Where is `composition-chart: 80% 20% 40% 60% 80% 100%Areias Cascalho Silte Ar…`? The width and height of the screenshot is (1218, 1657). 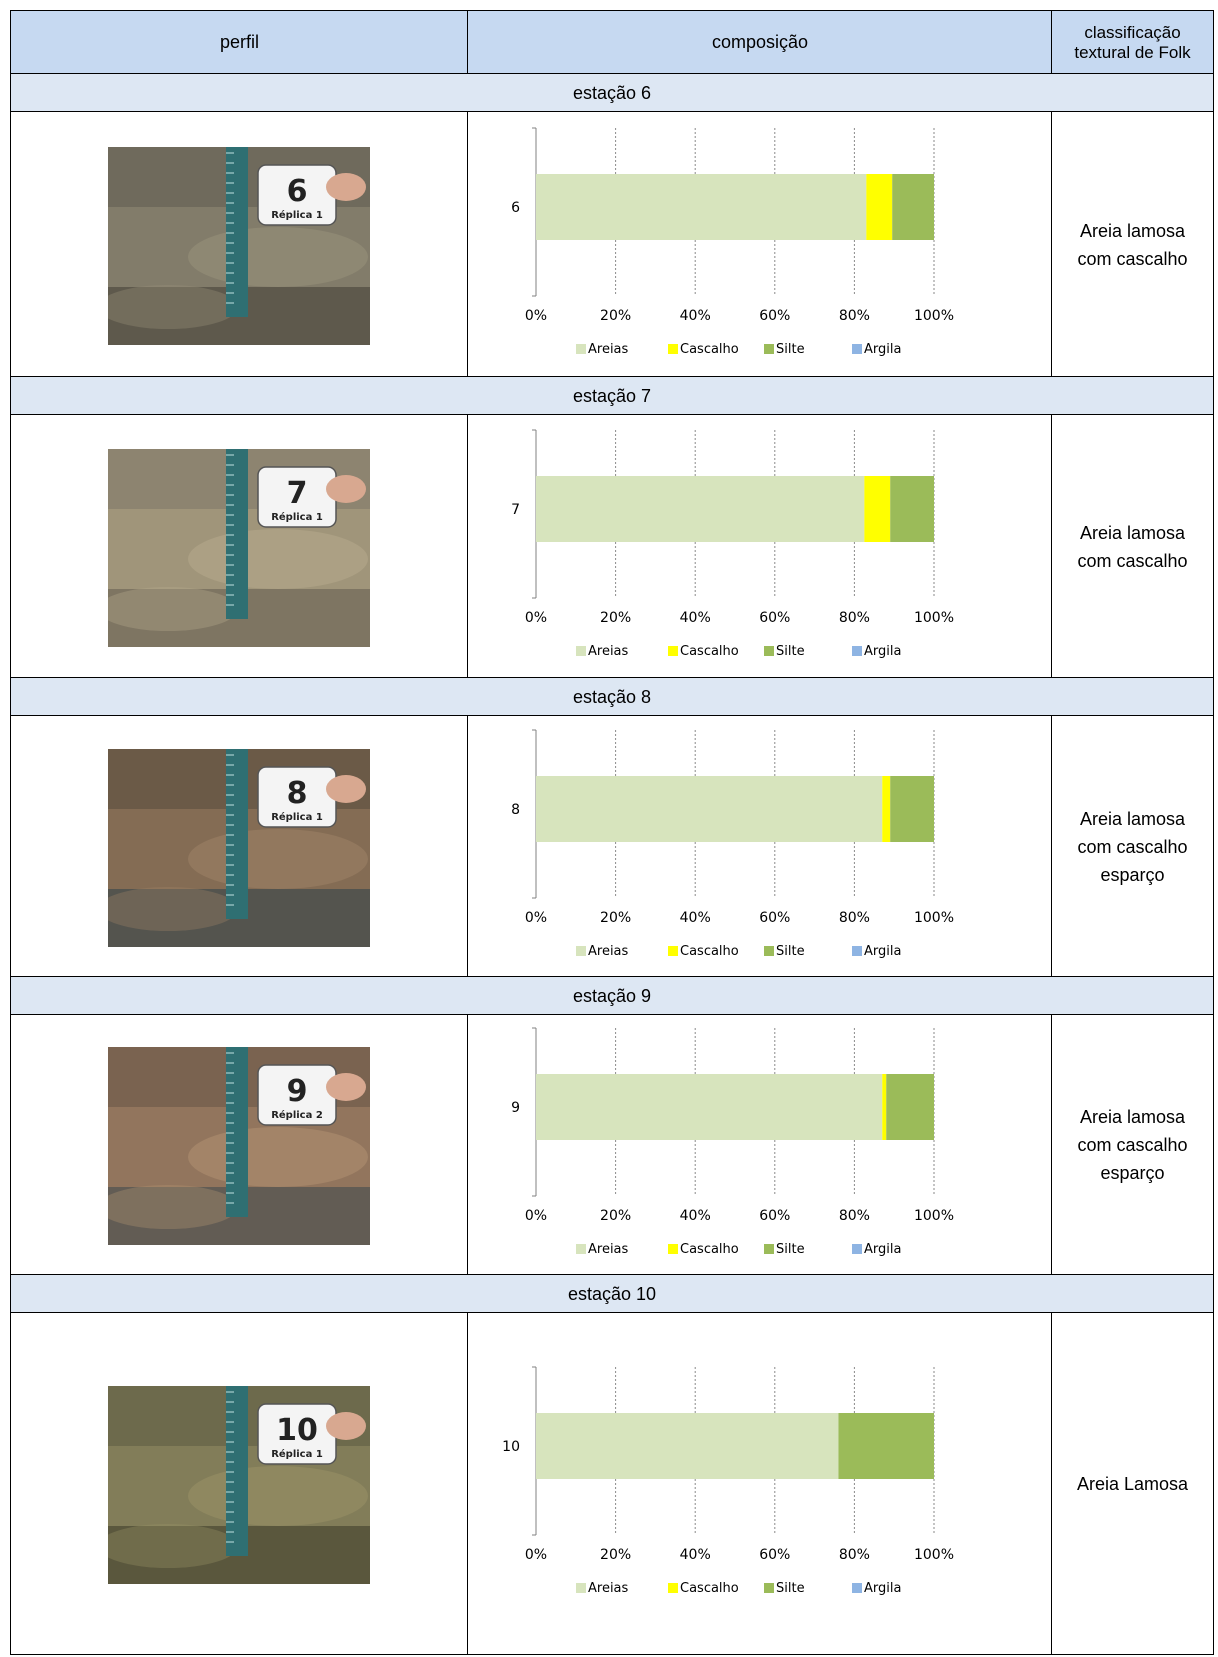 composition-chart: 80% 20% 40% 60% 80% 100%Areias Cascalho Silte Ar… is located at coordinates (732, 844).